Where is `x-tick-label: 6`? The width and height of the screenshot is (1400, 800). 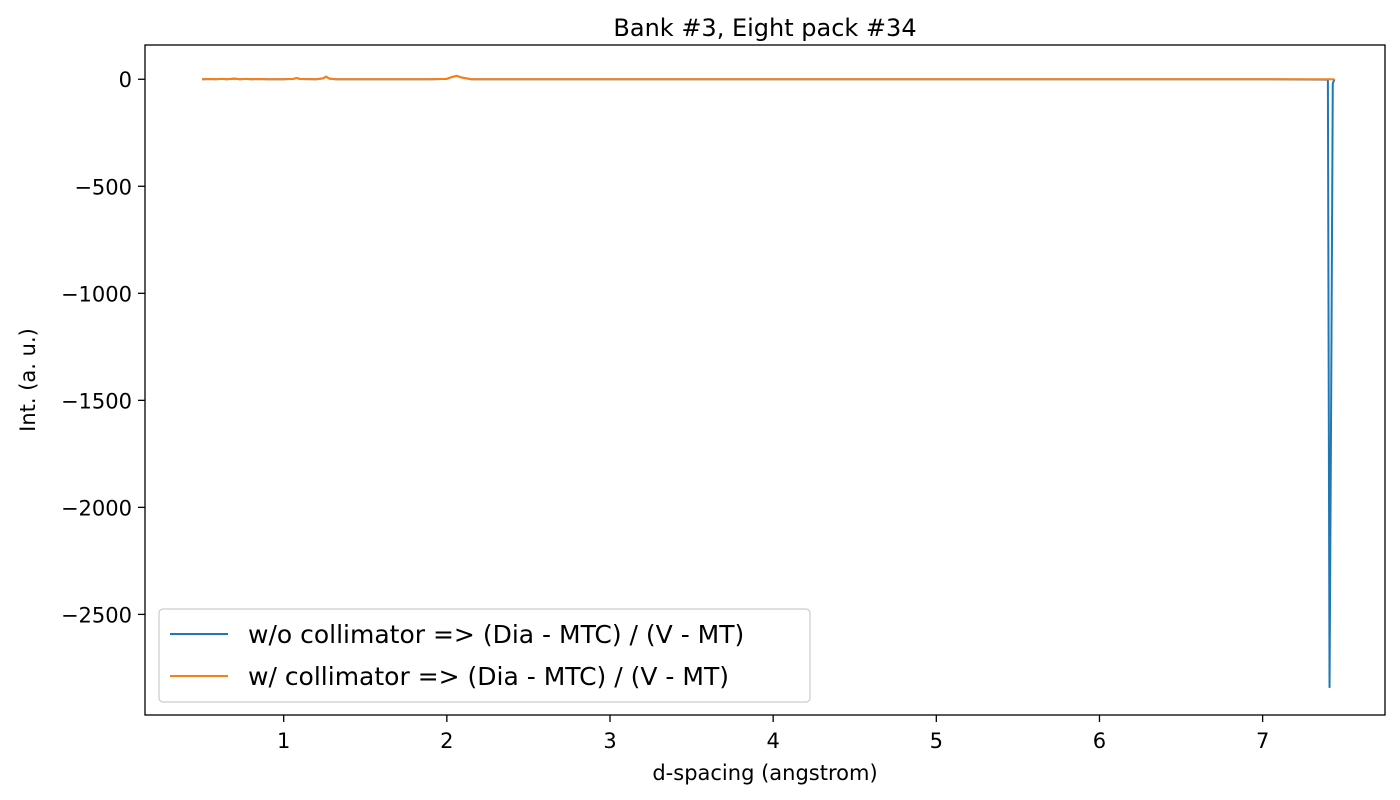
x-tick-label: 6 is located at coordinates (1099, 741).